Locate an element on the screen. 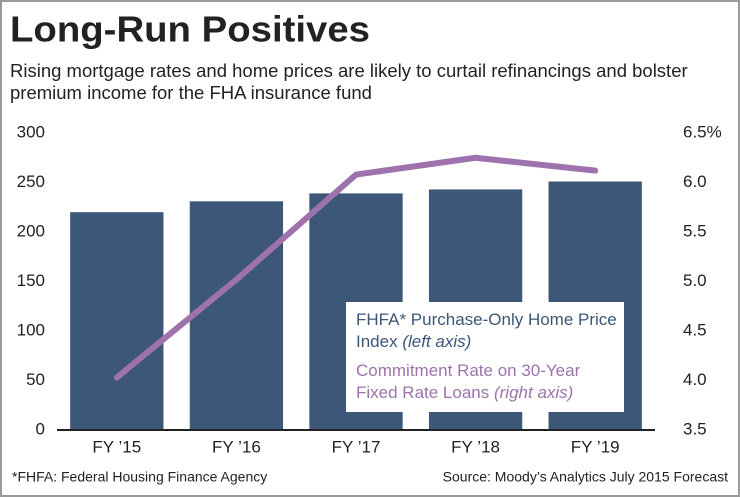 The height and width of the screenshot is (497, 740). y2-tick-label: 4.5 is located at coordinates (695, 329).